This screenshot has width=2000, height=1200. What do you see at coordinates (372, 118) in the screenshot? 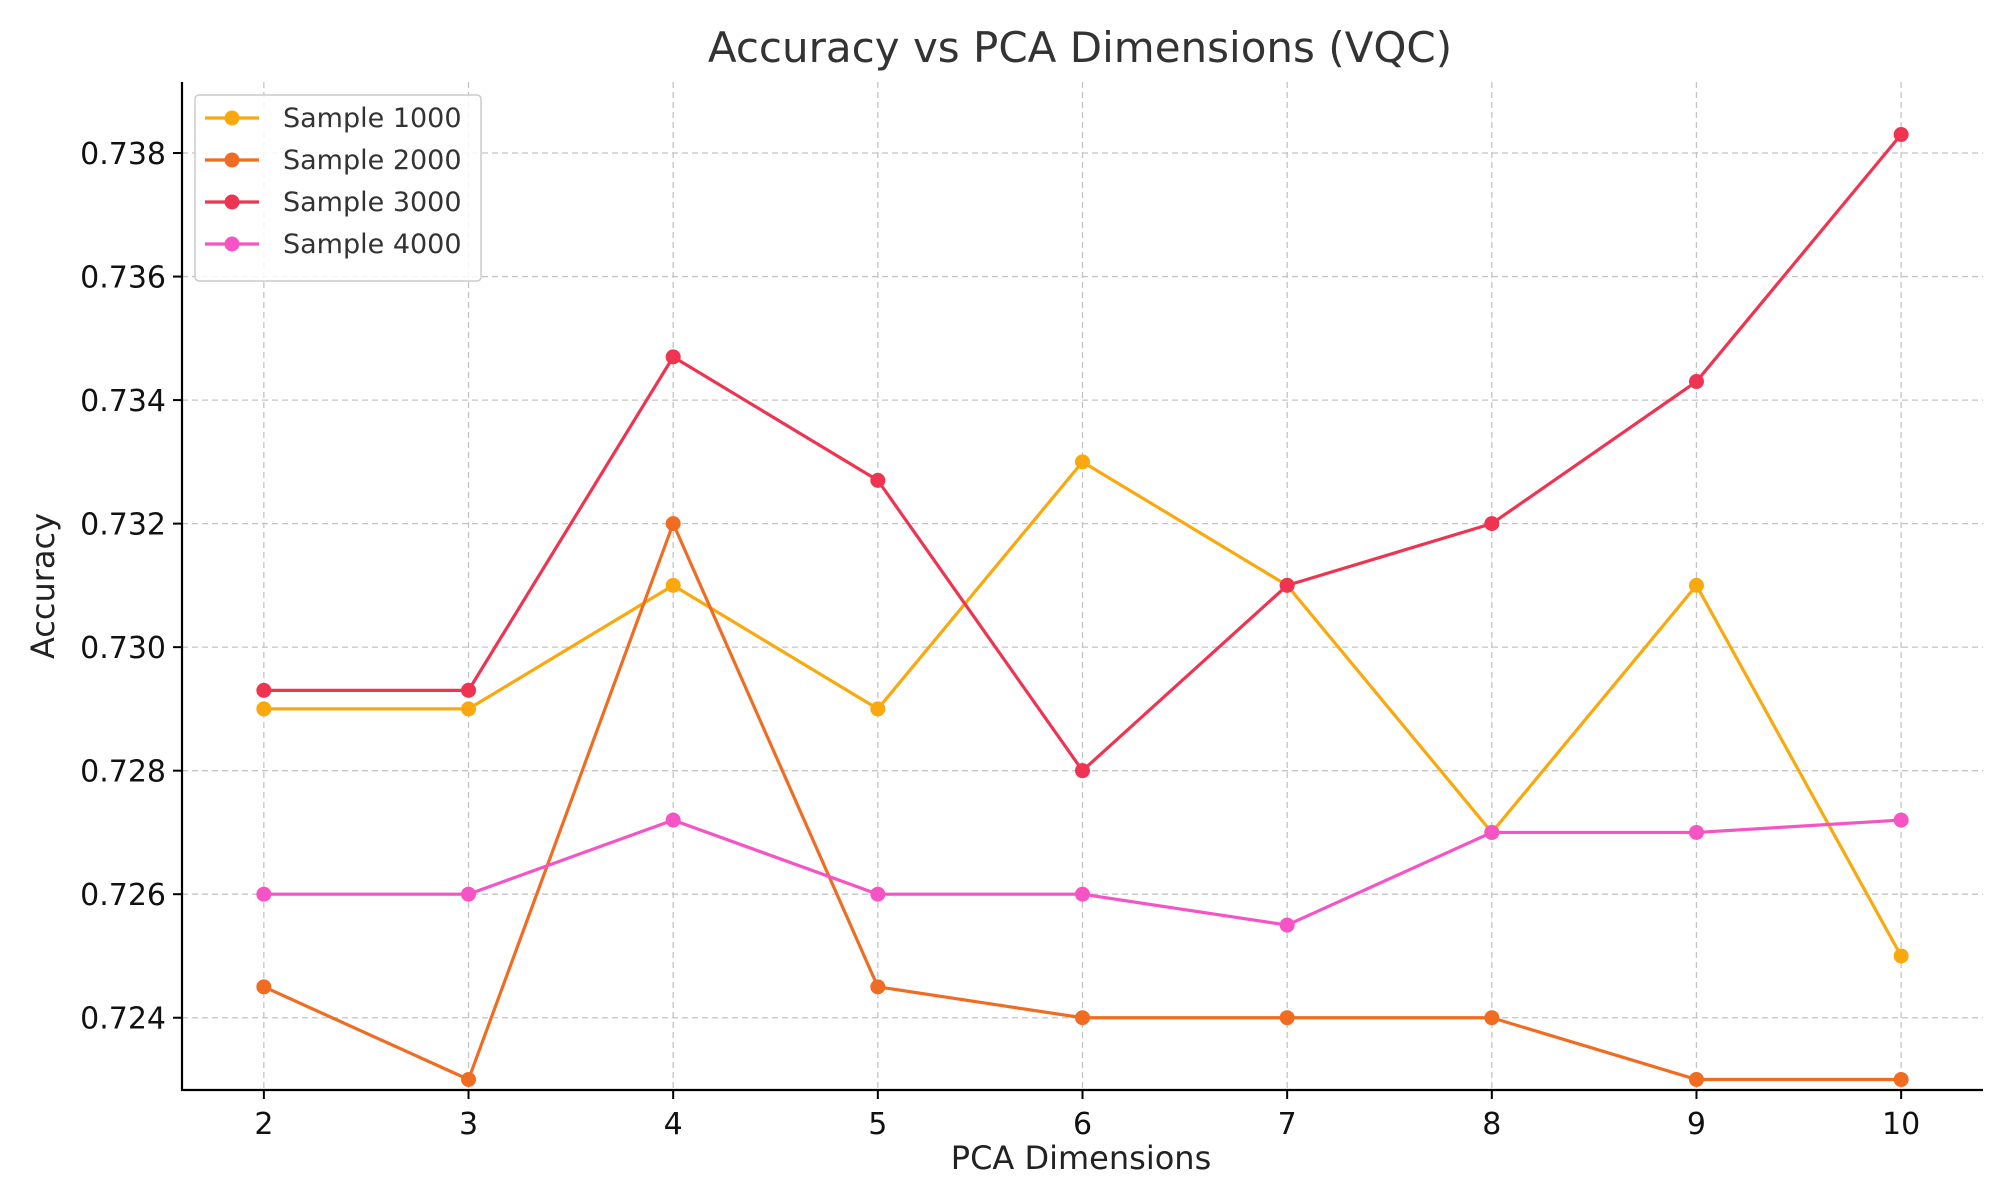
I see `legend-label: Sample 1000` at bounding box center [372, 118].